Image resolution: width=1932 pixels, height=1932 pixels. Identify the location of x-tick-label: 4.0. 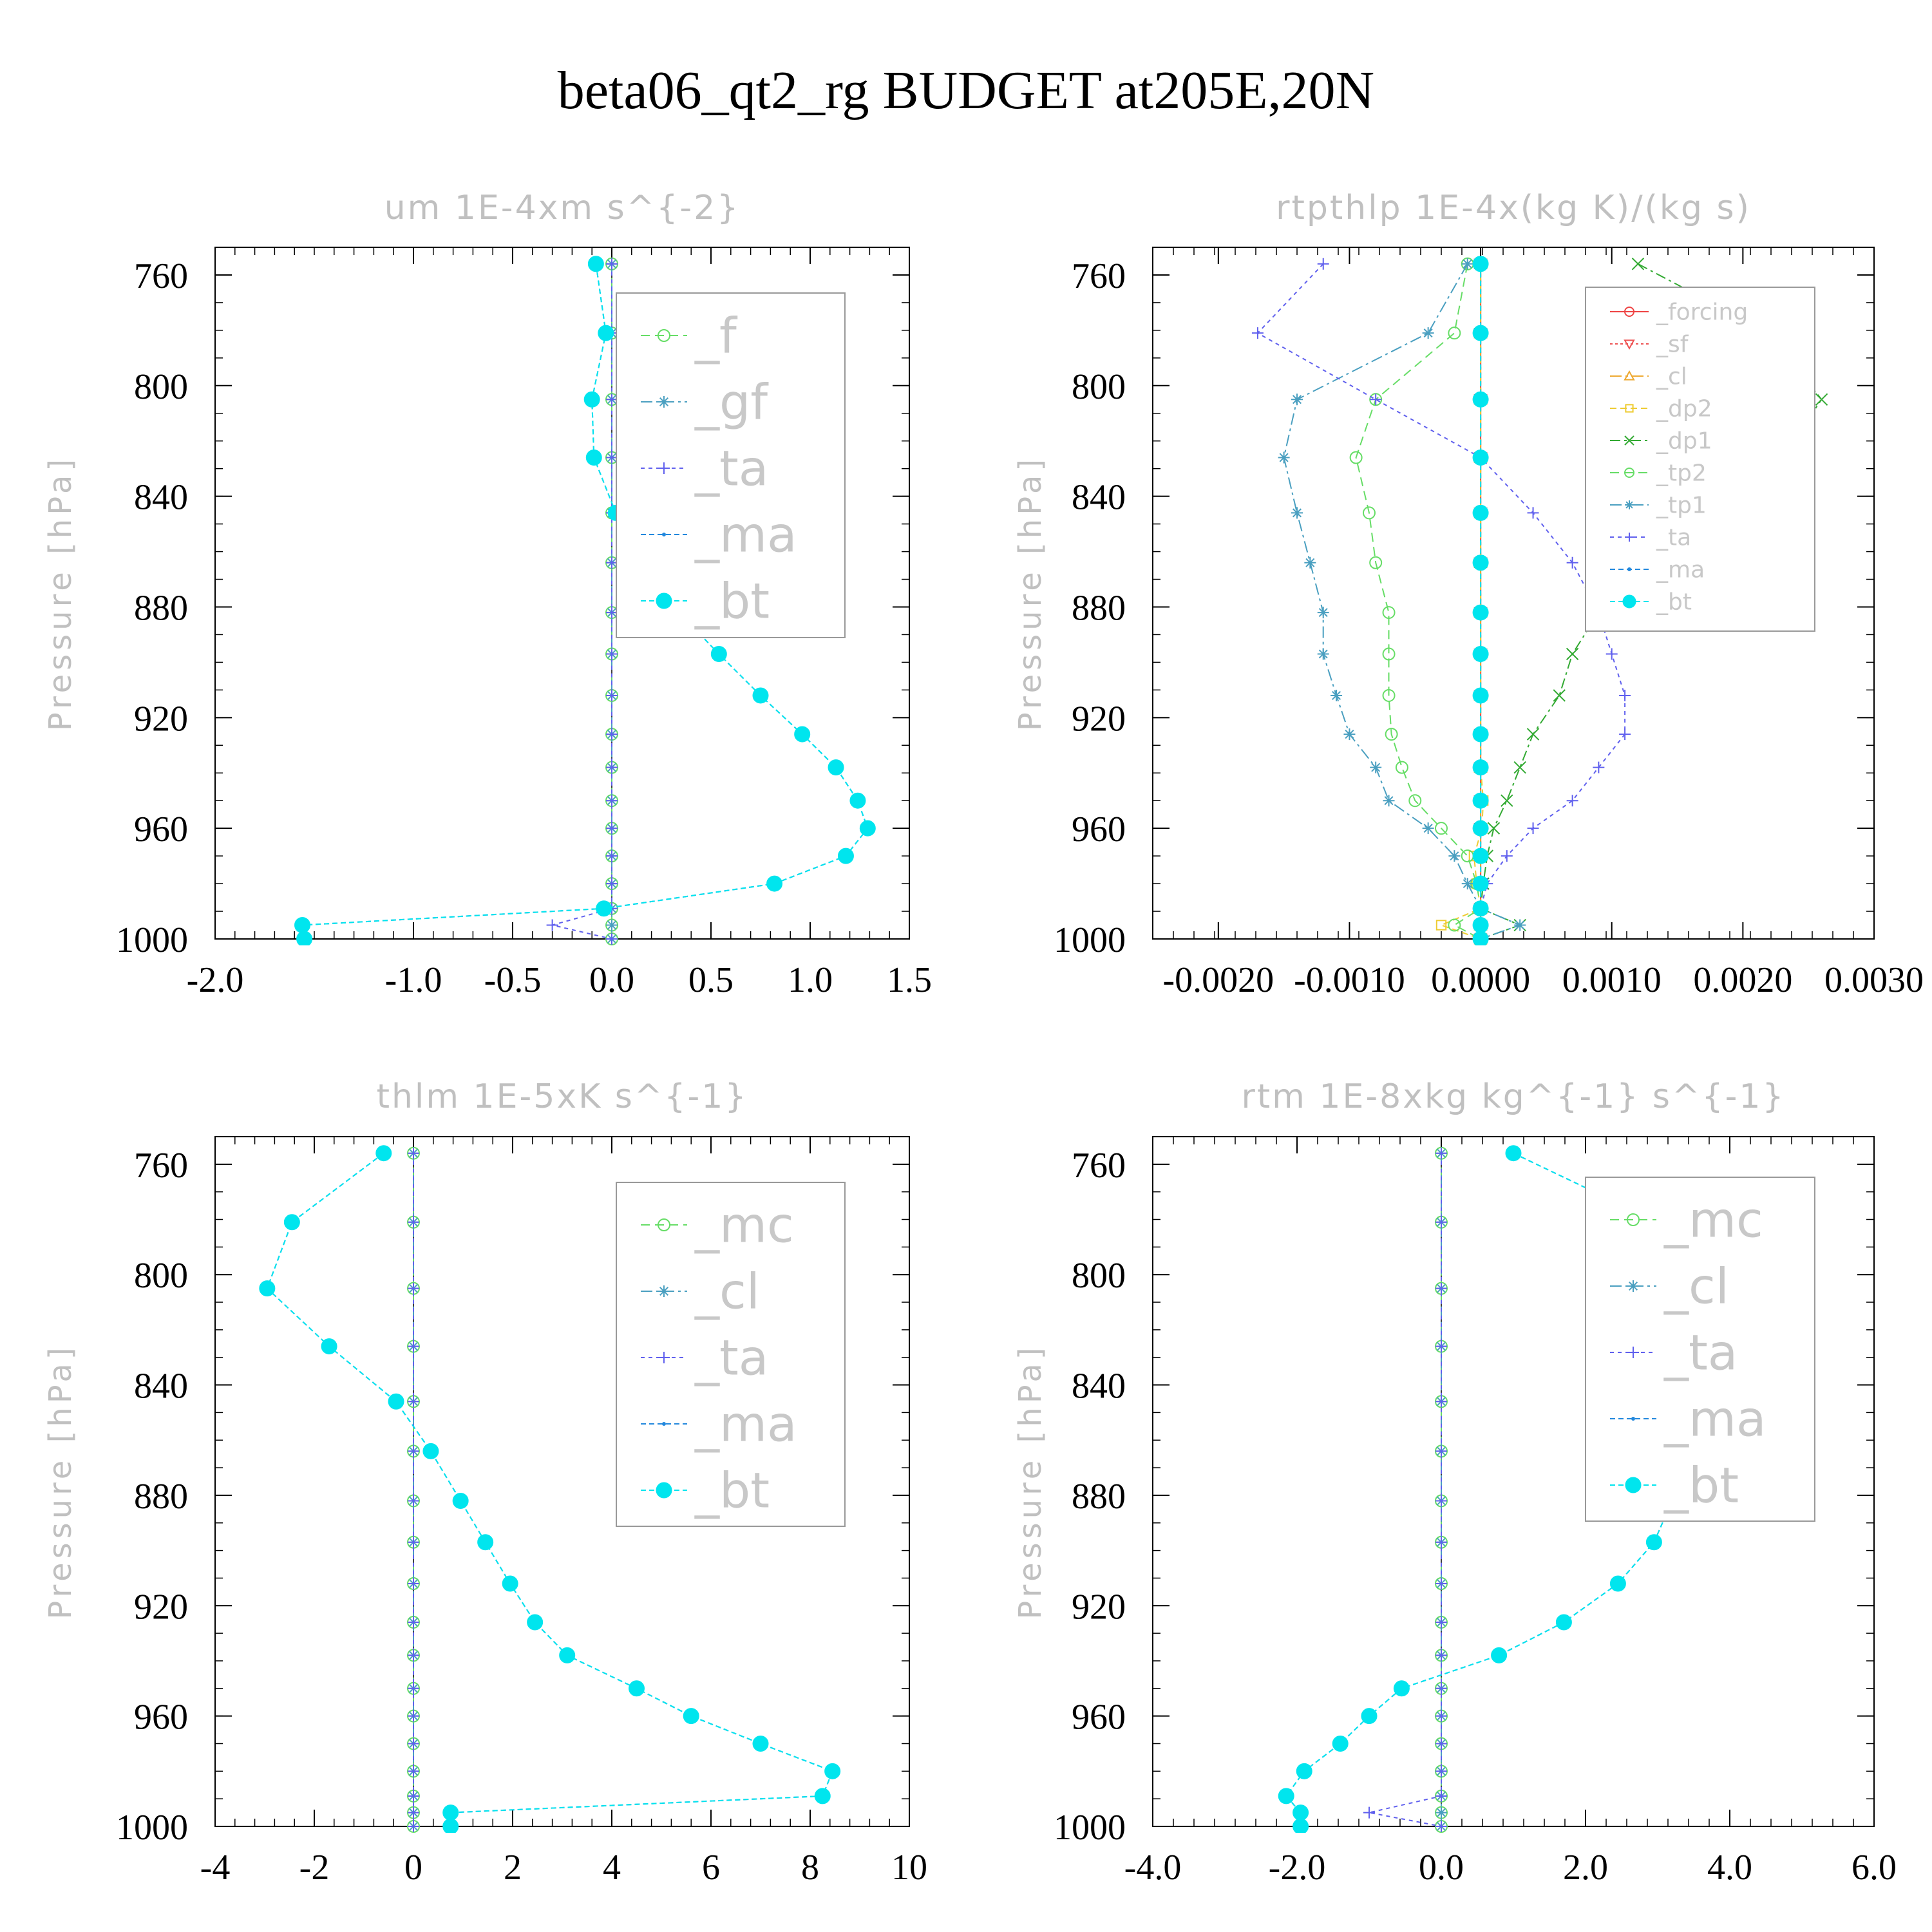
(1729, 1868).